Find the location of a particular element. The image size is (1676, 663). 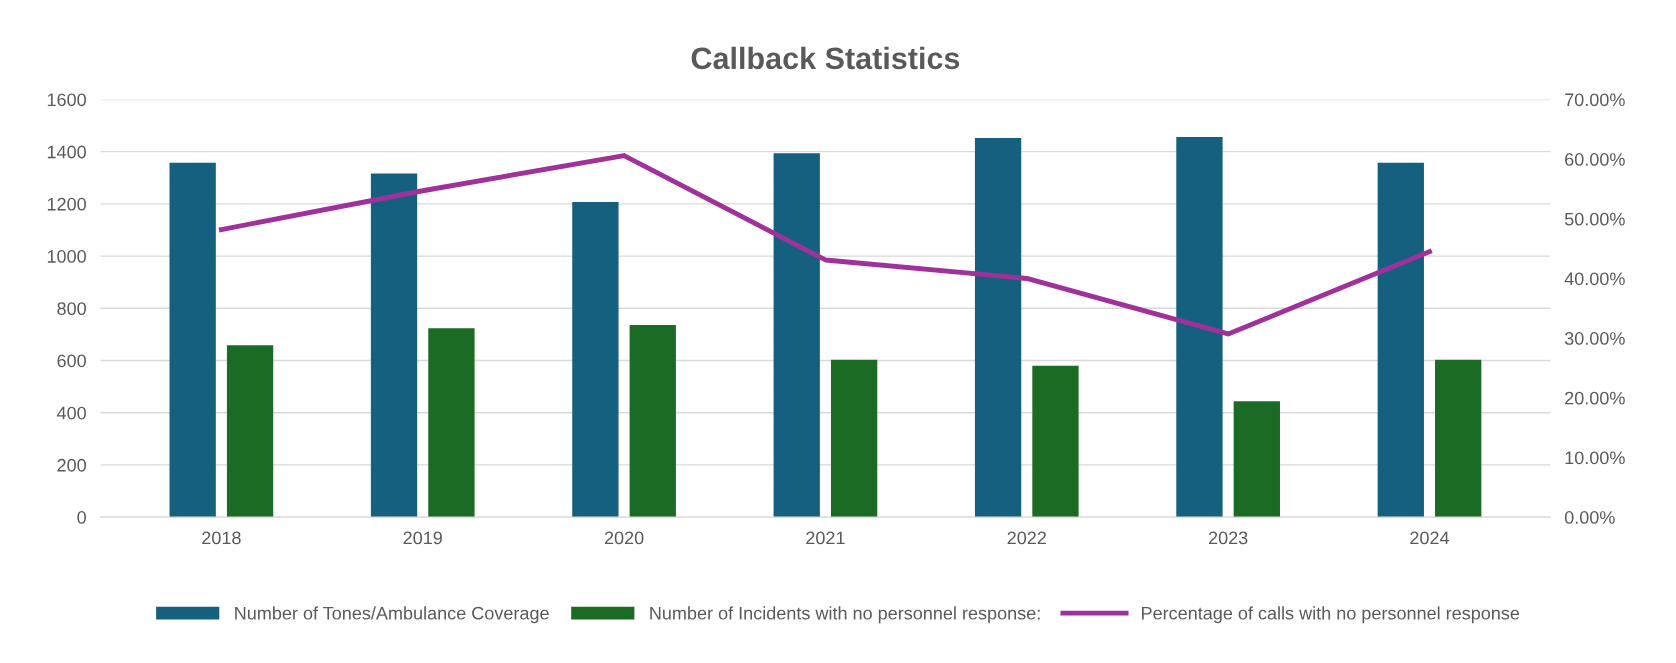

y-tick-label: 1000 is located at coordinates (66, 256).